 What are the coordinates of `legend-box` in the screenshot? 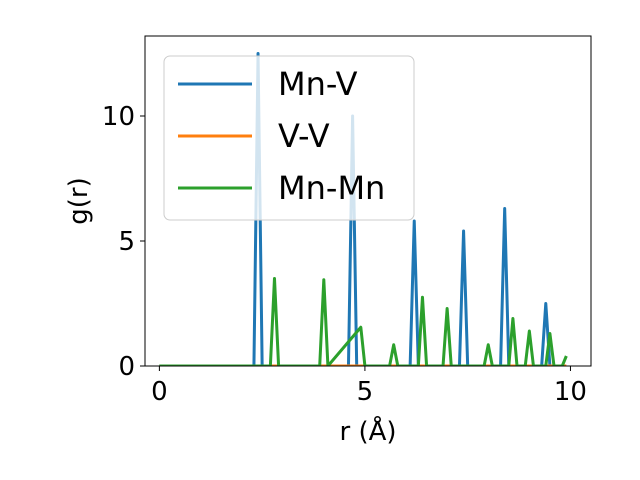 It's located at (289, 138).